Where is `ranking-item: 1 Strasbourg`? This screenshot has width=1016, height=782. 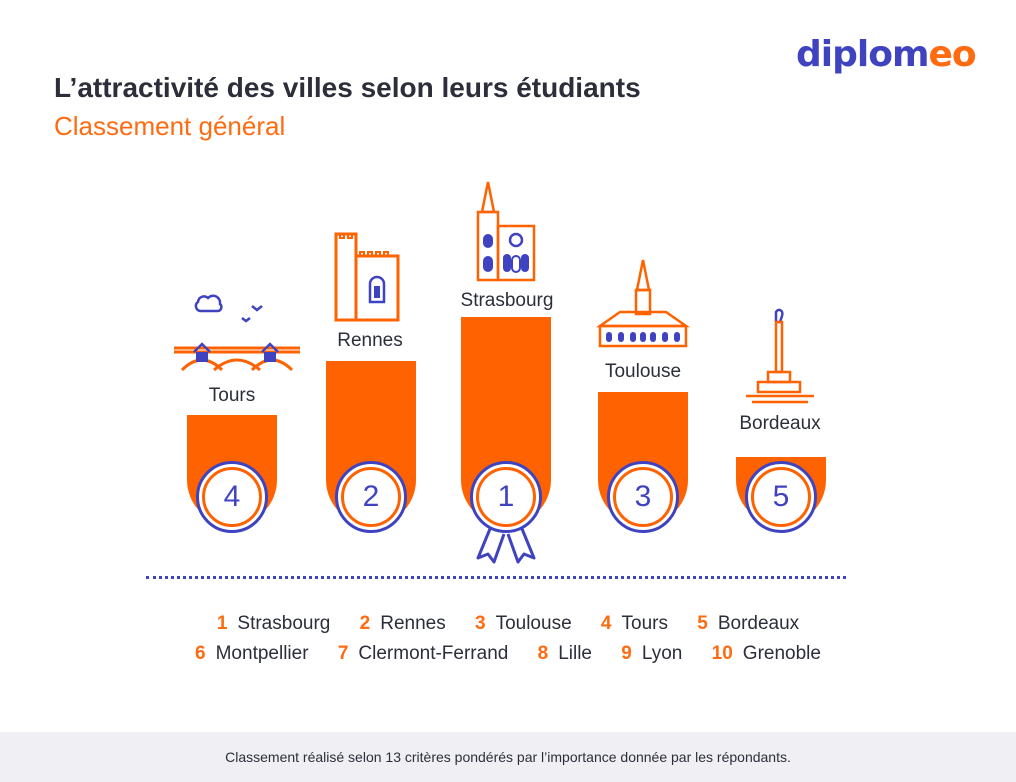 ranking-item: 1 Strasbourg is located at coordinates (274, 624).